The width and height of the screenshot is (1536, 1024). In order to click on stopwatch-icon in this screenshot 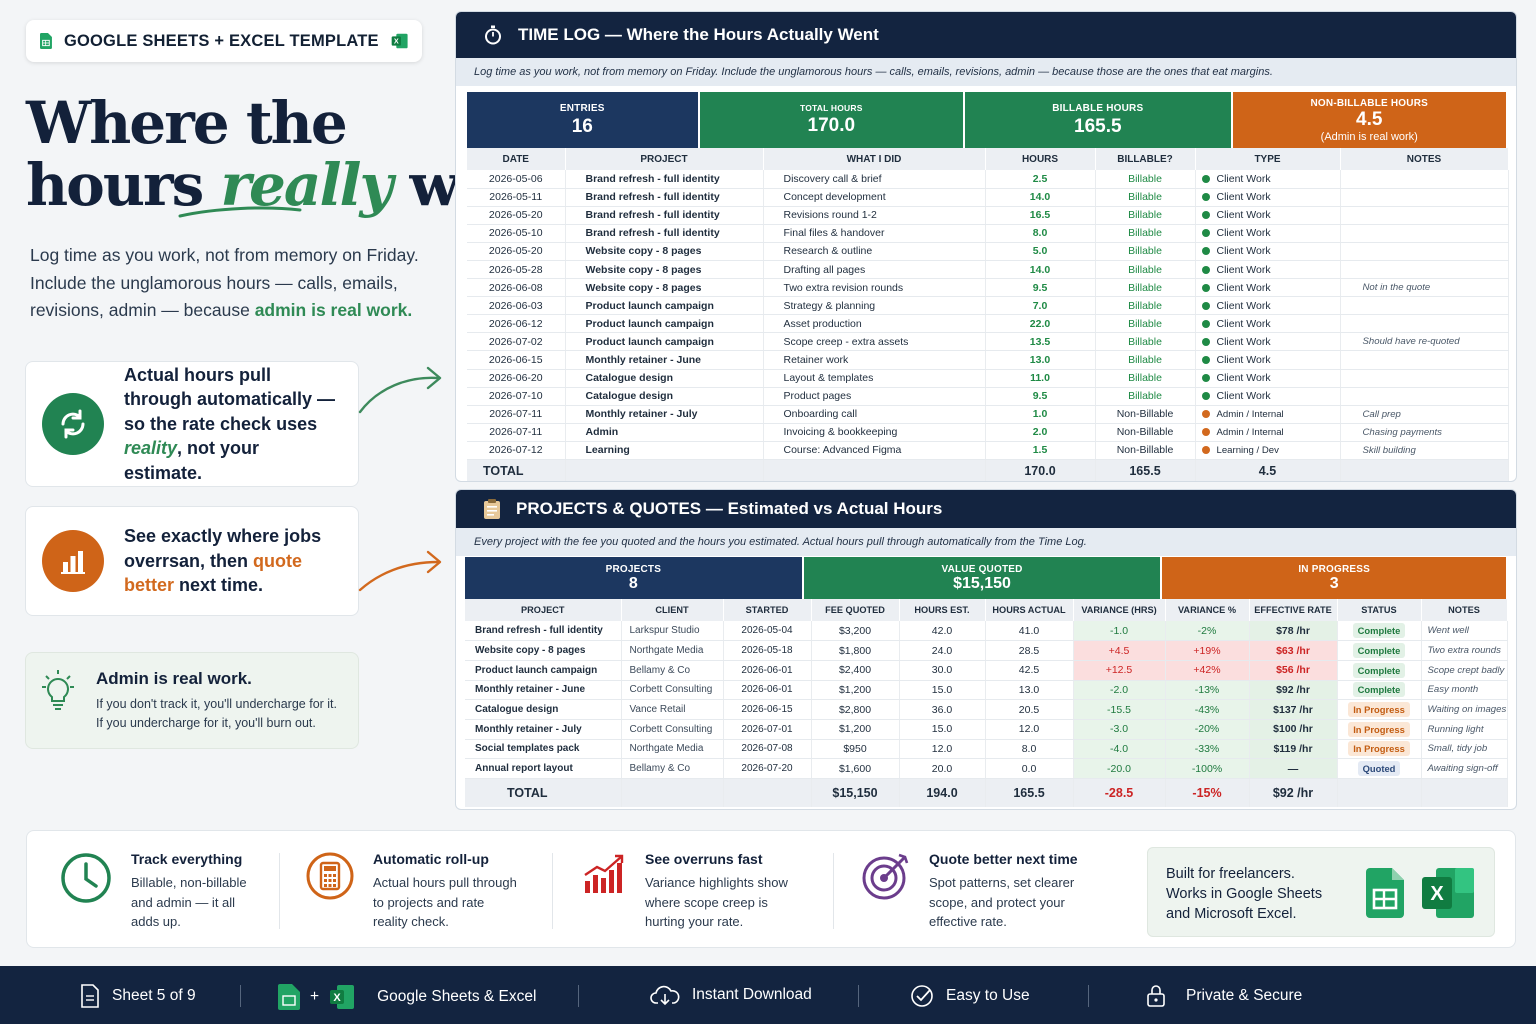, I will do `click(493, 35)`.